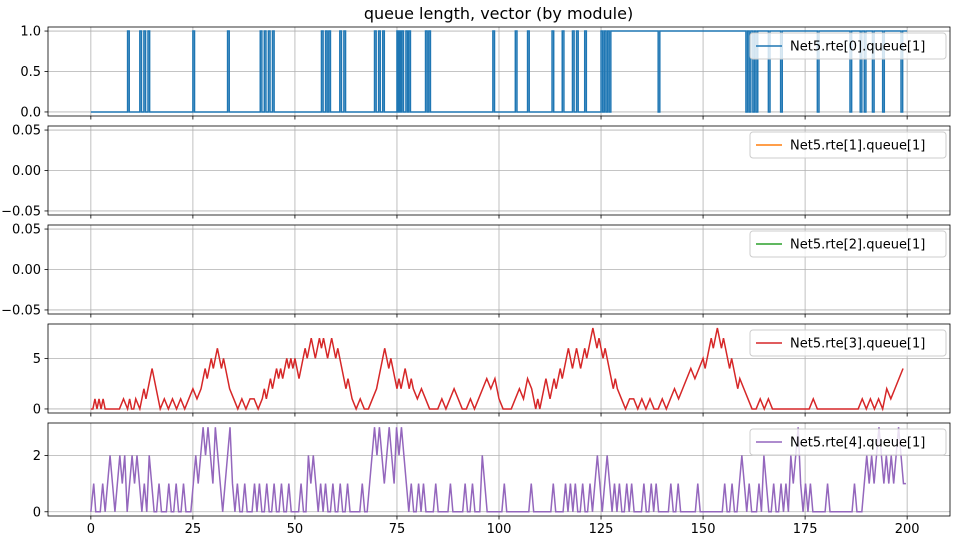 This screenshot has width=959, height=541. What do you see at coordinates (805, 529) in the screenshot?
I see `x-tick-label: 175` at bounding box center [805, 529].